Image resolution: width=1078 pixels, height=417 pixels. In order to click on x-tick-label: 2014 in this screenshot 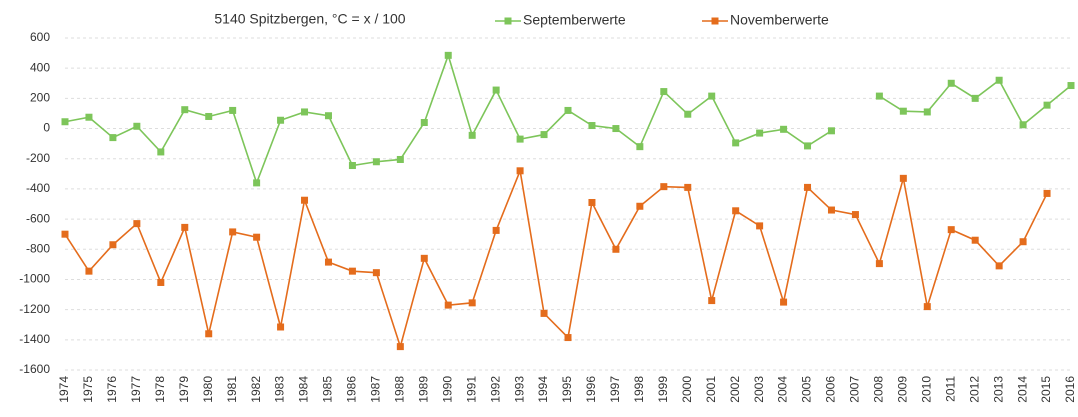, I will do `click(1022, 389)`.